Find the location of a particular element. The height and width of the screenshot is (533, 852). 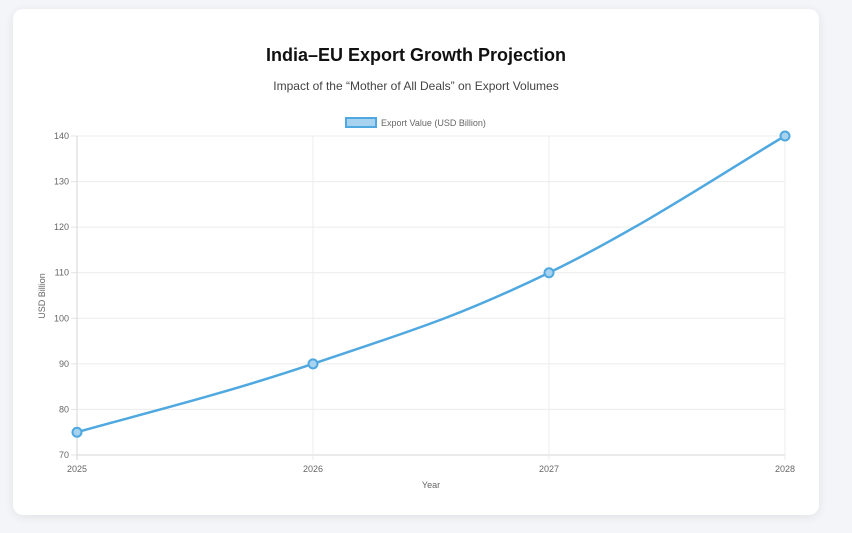

legend-label: Export Value (USD Billion) is located at coordinates (433, 123).